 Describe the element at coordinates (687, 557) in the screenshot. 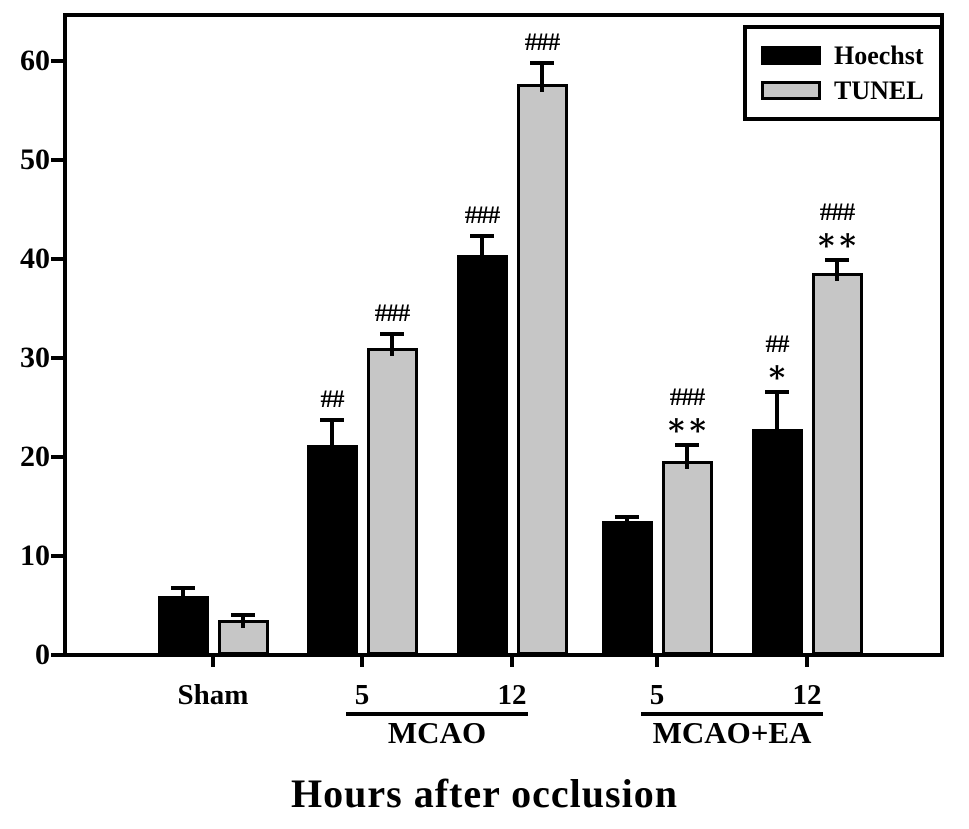

I see `bar-tunel-group3` at that location.